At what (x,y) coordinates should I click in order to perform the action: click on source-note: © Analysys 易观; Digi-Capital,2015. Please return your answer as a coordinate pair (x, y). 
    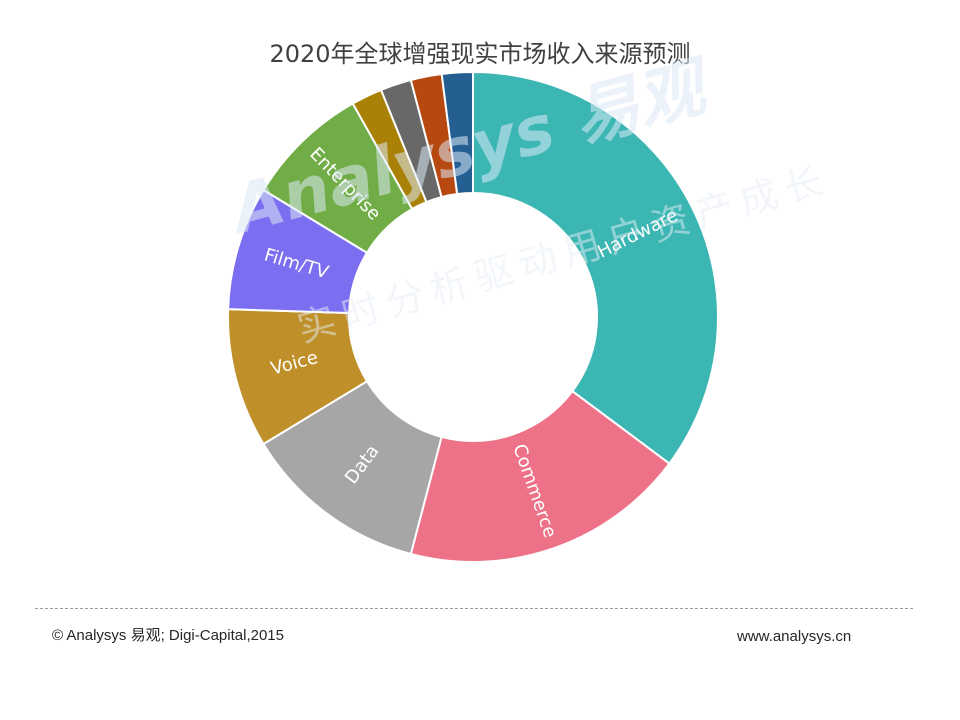
    Looking at the image, I should click on (168, 635).